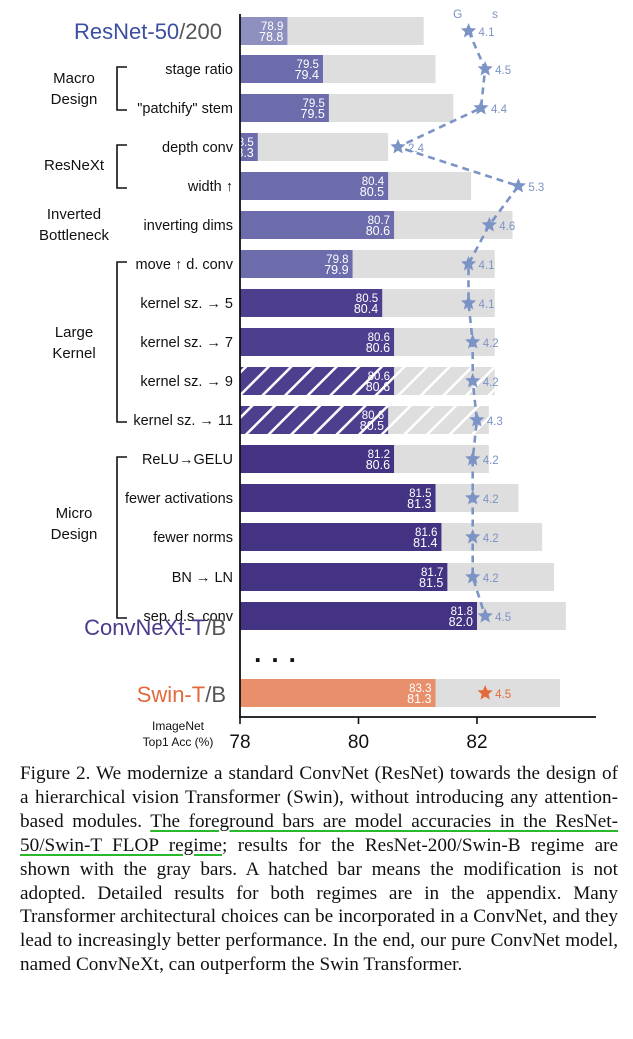 This screenshot has height=1039, width=633. Describe the element at coordinates (373, 182) in the screenshot. I see `bg-value-label: 80.4` at that location.